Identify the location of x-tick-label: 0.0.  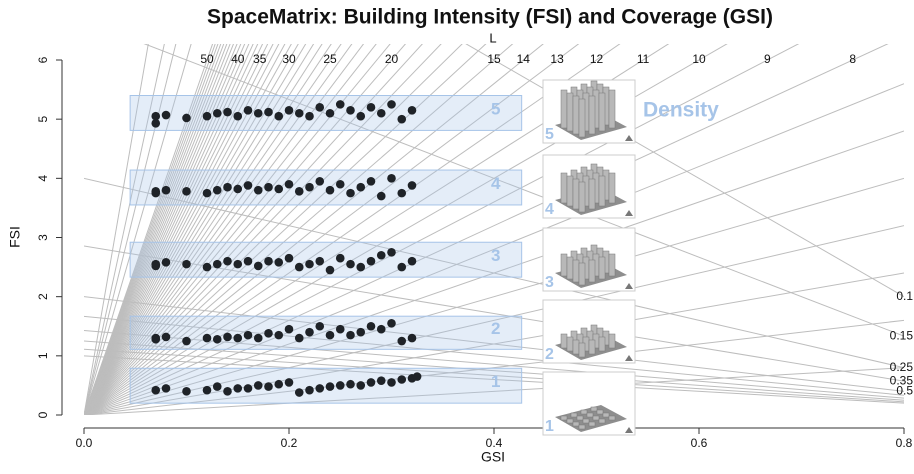
(84, 443).